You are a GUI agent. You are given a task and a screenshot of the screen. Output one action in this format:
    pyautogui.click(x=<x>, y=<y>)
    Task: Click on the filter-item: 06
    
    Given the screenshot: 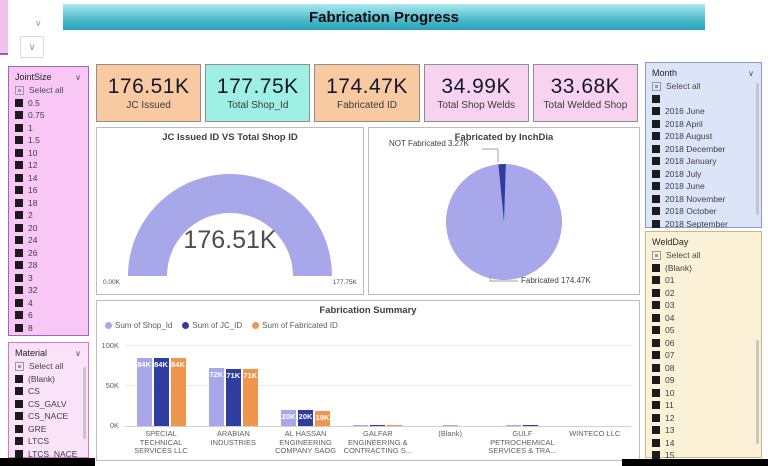 What is the action you would take?
    pyautogui.click(x=706, y=343)
    